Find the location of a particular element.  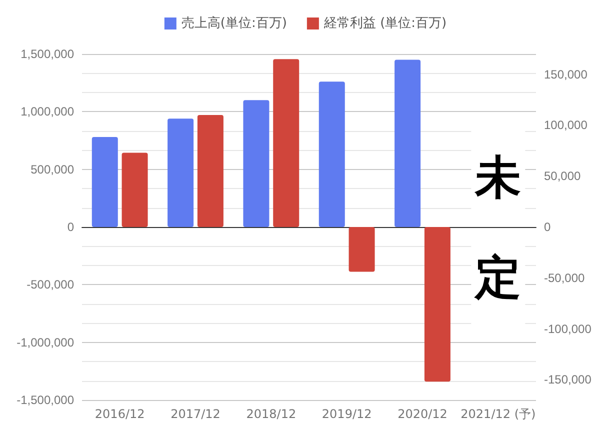

annotation: 未定 is located at coordinates (498, 227).